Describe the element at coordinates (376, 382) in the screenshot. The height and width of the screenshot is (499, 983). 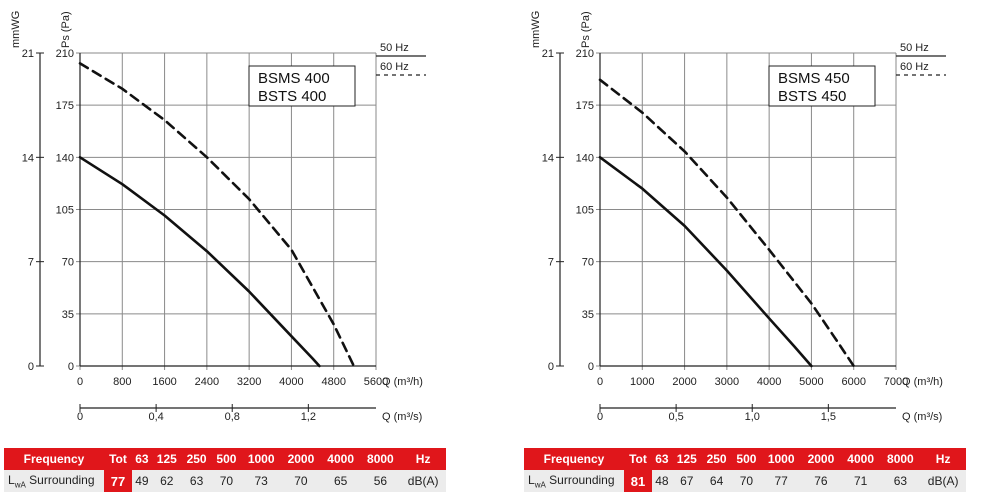
I see `x-tick-label: 5600` at that location.